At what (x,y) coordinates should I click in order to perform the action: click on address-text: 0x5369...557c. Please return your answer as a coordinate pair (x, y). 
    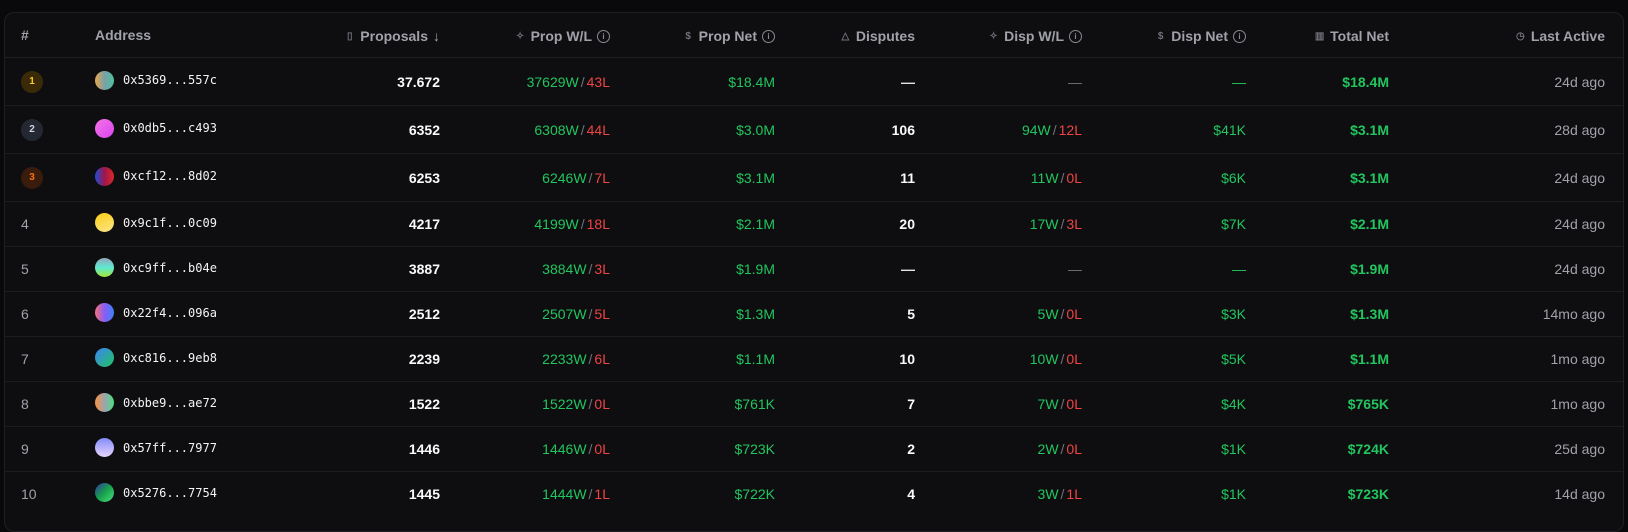
    Looking at the image, I should click on (170, 80).